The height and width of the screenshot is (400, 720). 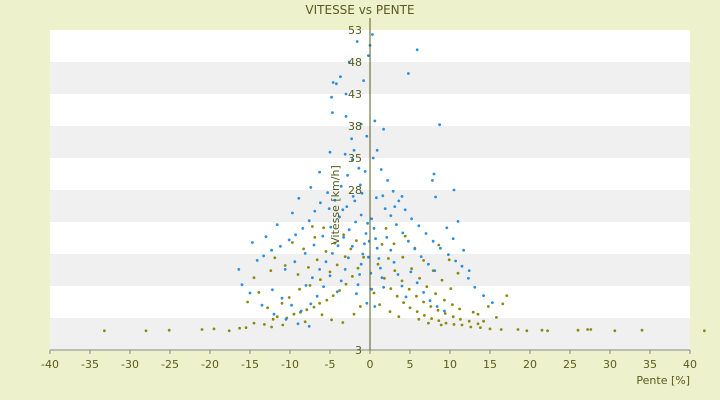 What do you see at coordinates (355, 62) in the screenshot?
I see `y-tick-label: 48` at bounding box center [355, 62].